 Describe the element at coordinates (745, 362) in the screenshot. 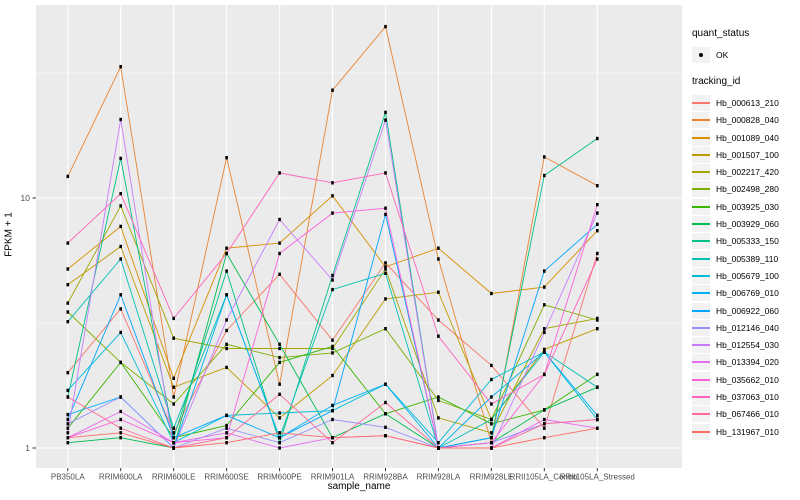

I see `legend-item: Hb_013394_020` at that location.